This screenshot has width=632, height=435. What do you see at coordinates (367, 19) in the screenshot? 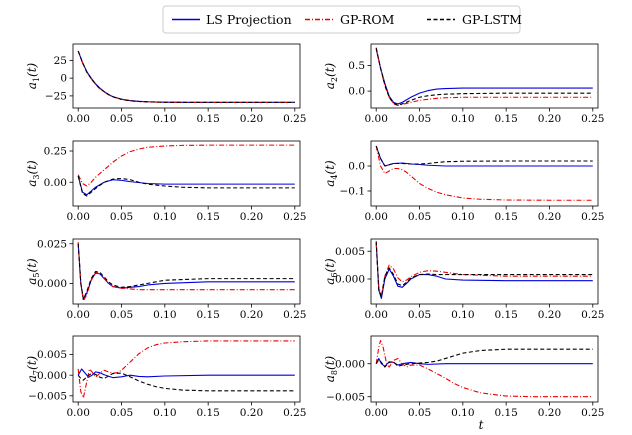
I see `legend-label-gp-rom: GP-ROM` at bounding box center [367, 19].